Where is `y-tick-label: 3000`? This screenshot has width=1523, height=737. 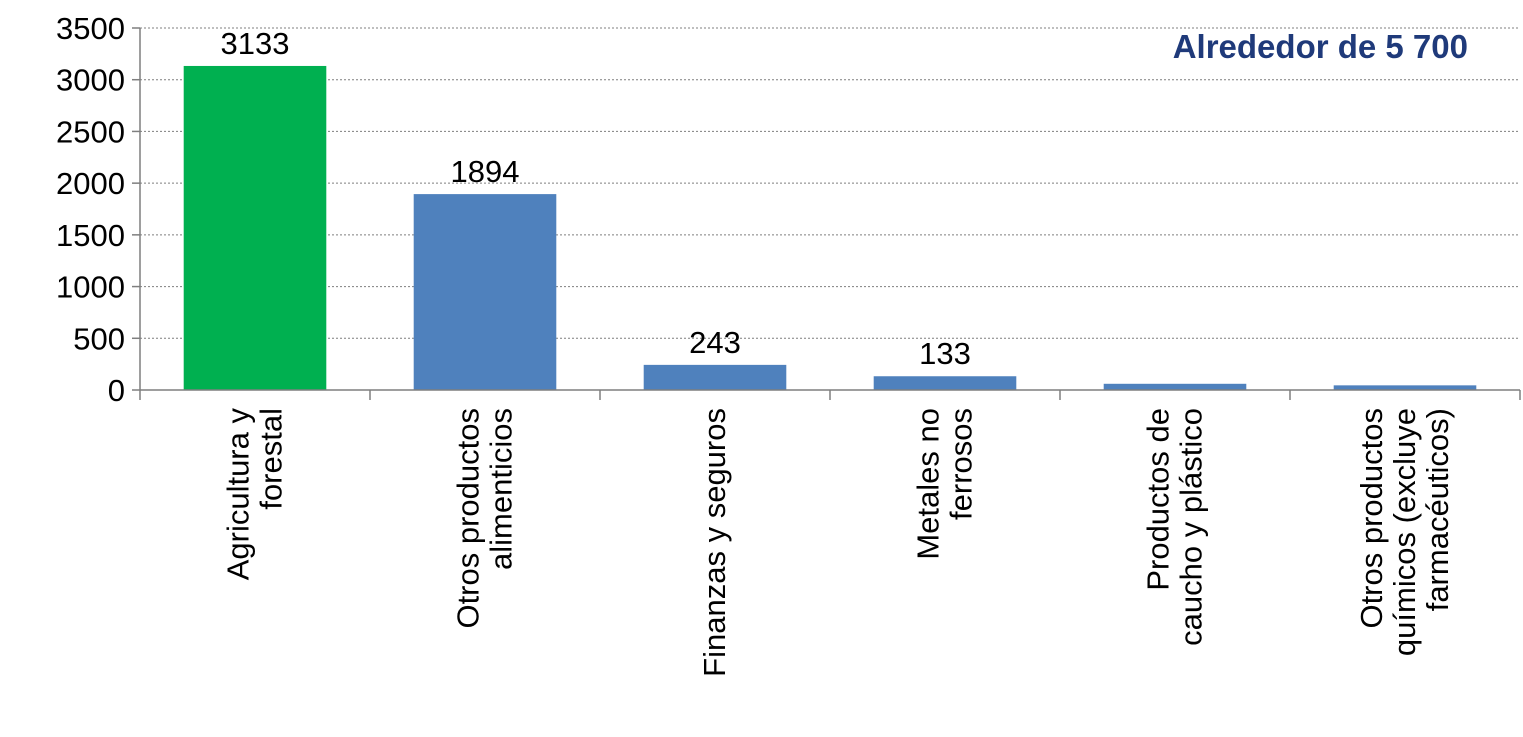
y-tick-label: 3000 is located at coordinates (90, 80).